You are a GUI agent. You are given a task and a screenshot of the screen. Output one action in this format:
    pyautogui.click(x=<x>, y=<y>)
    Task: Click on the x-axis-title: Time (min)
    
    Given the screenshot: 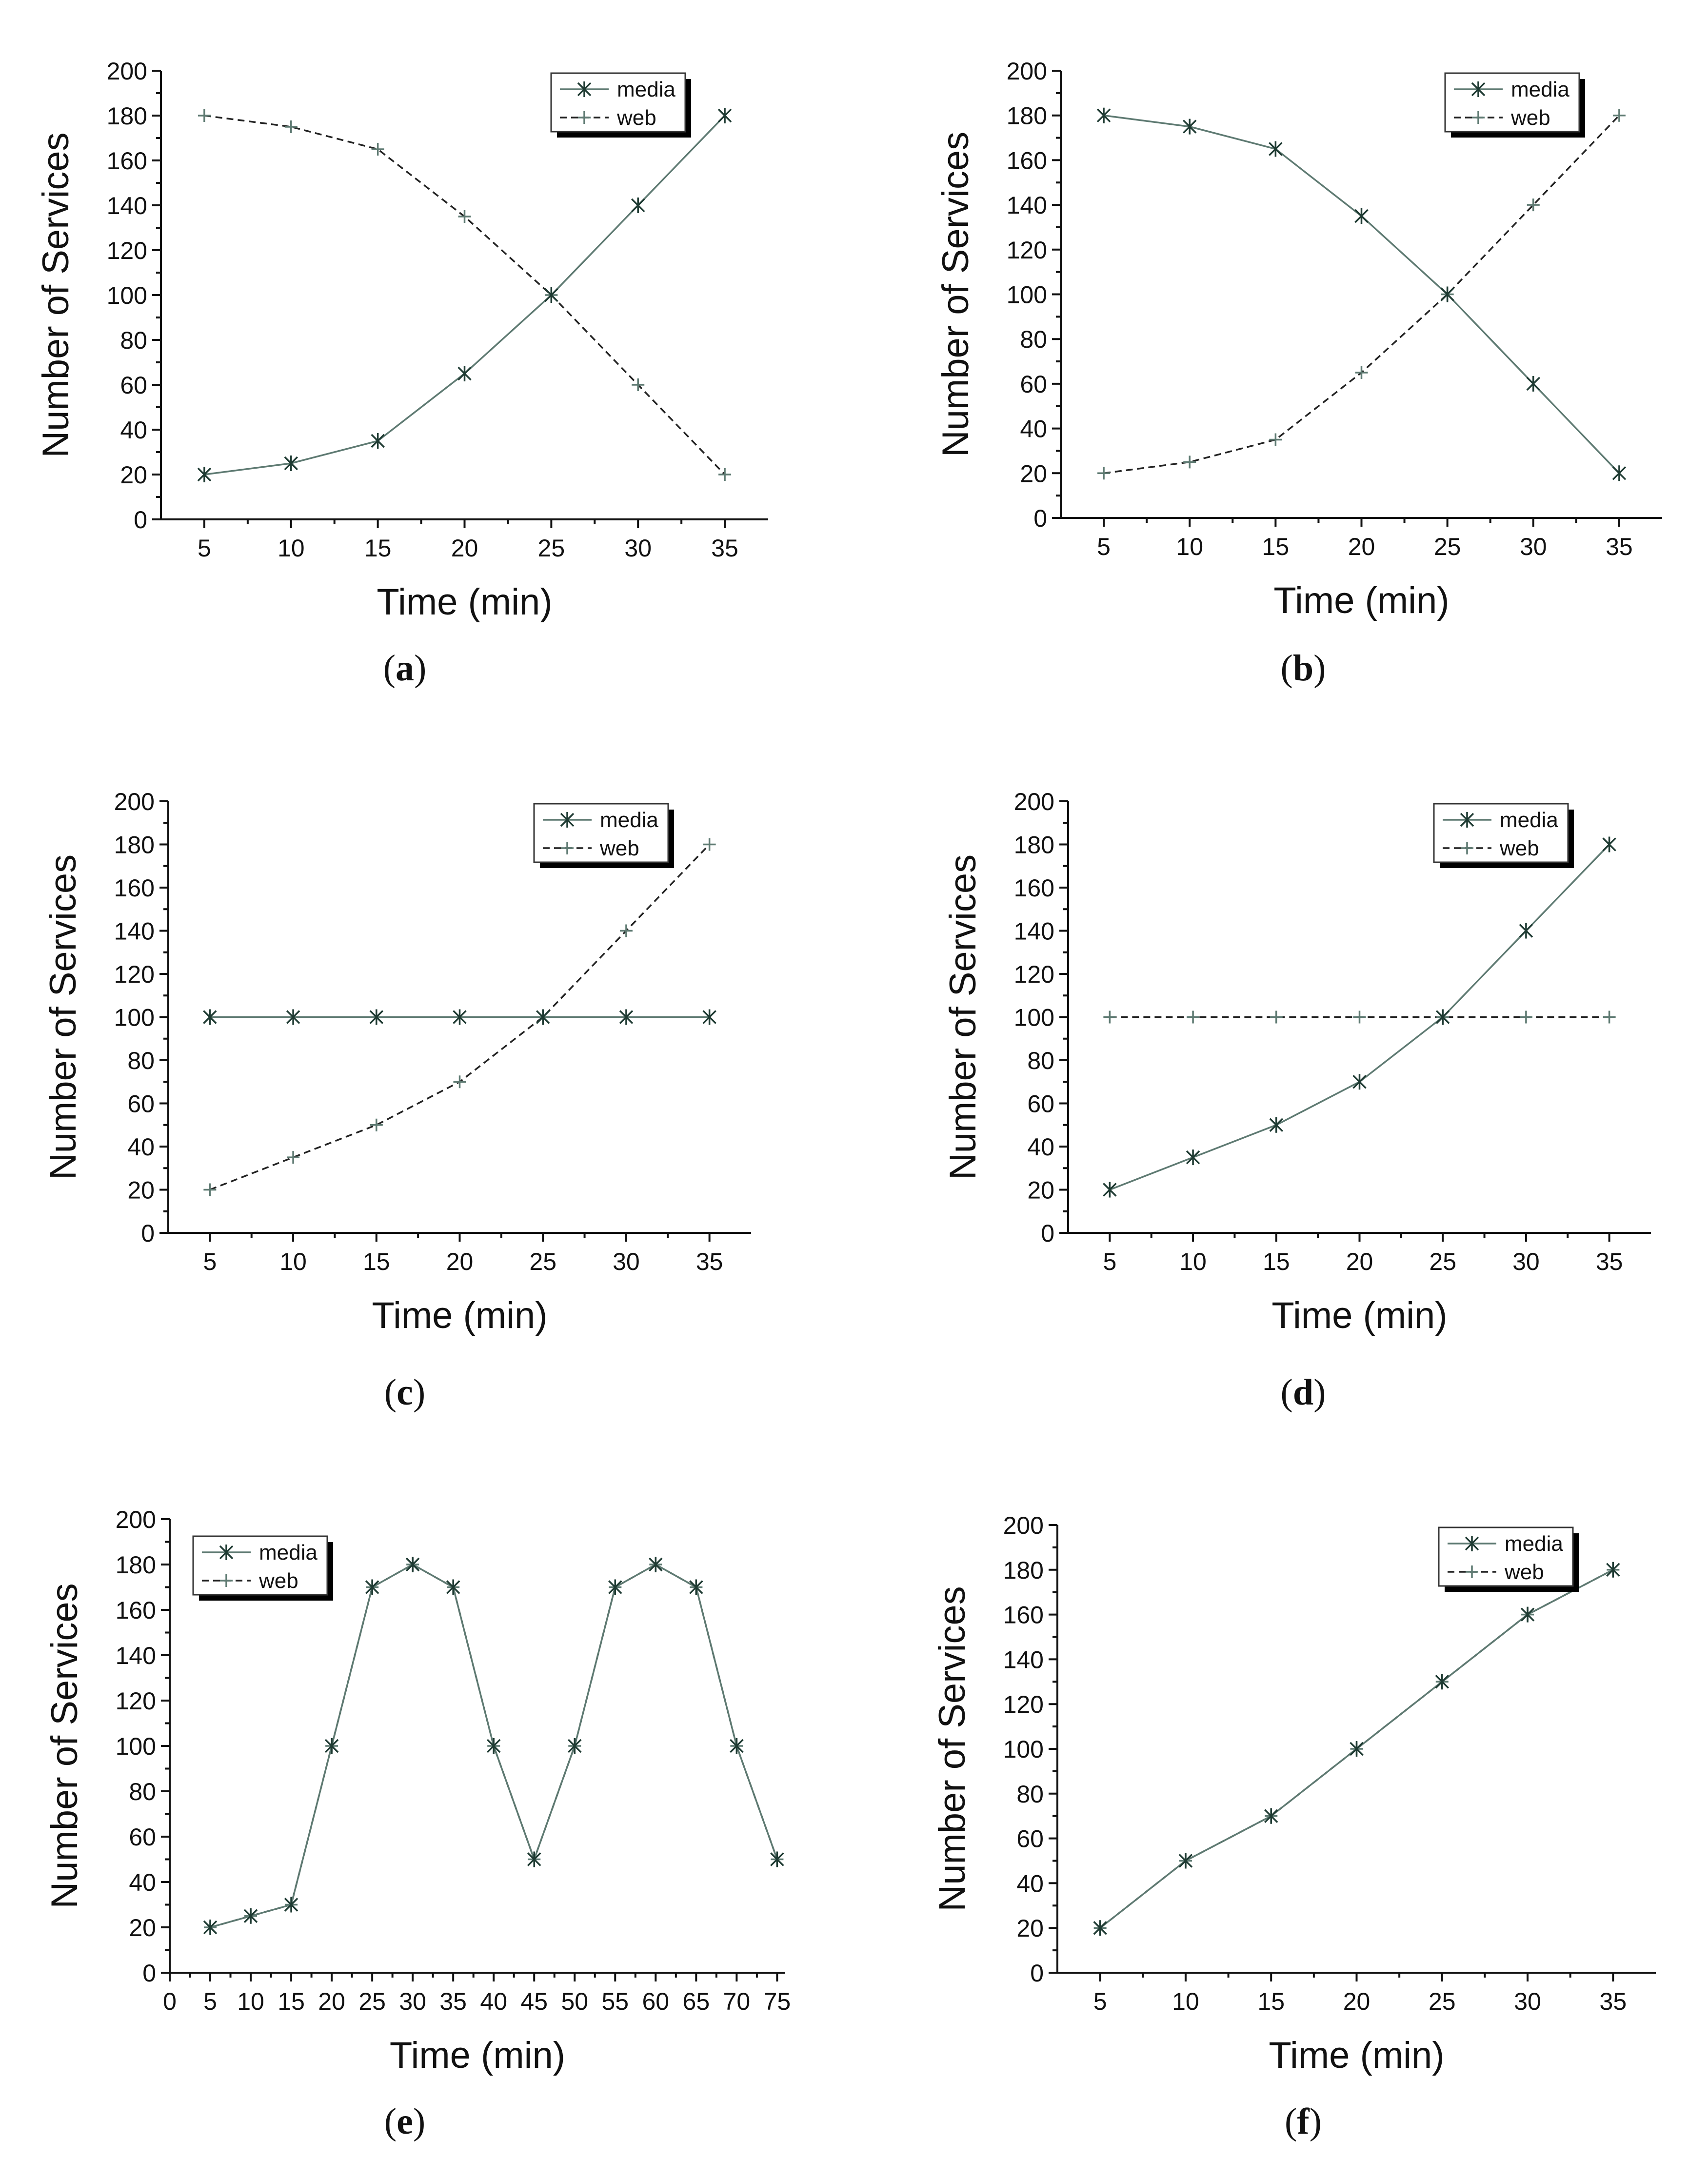 What is the action you would take?
    pyautogui.click(x=1361, y=600)
    